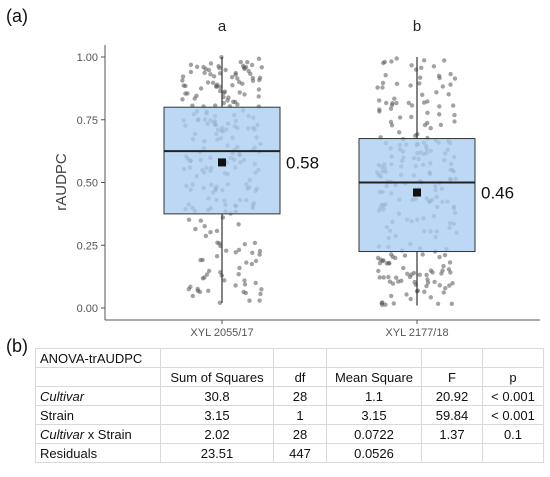 Image resolution: width=550 pixels, height=477 pixels. I want to click on x-tick-label: XYL 2177/18, so click(416, 333).